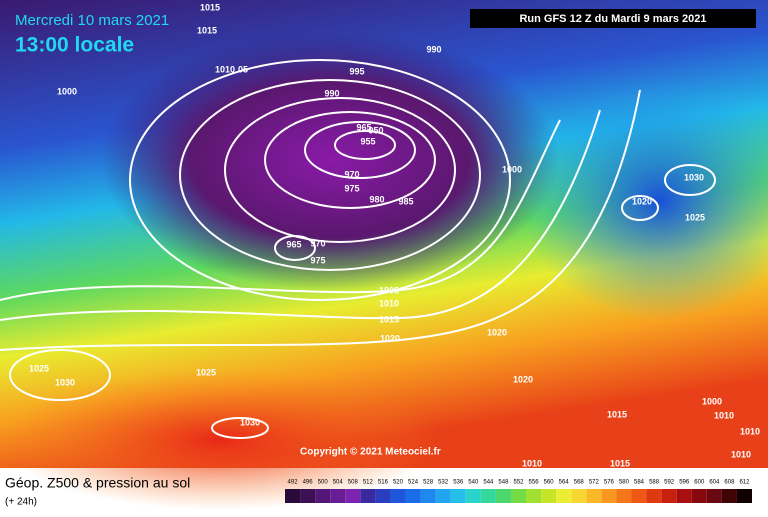 Image resolution: width=768 pixels, height=517 pixels. Describe the element at coordinates (74, 45) in the screenshot. I see `forecast-time: 13:00 locale` at that location.